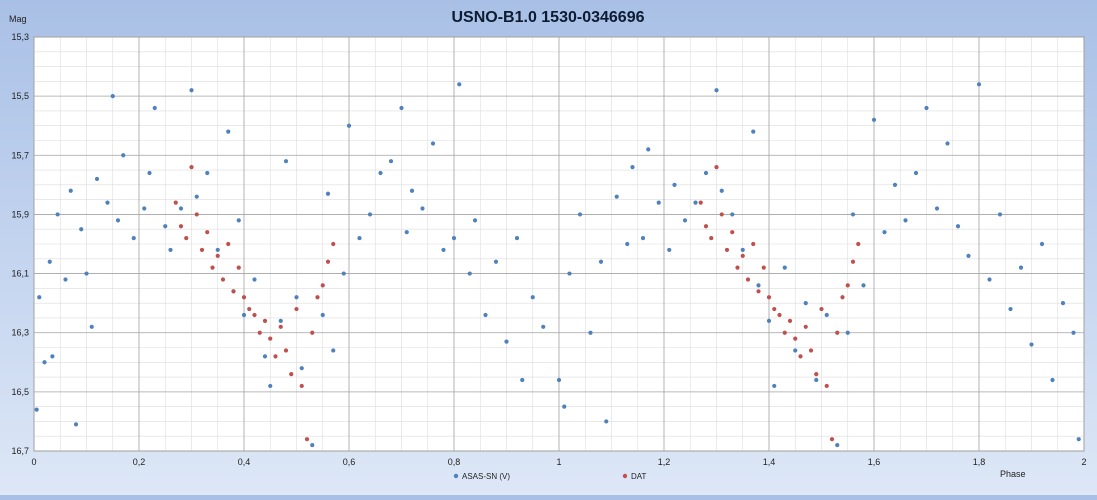  What do you see at coordinates (625, 476) in the screenshot?
I see `legend-marker` at bounding box center [625, 476].